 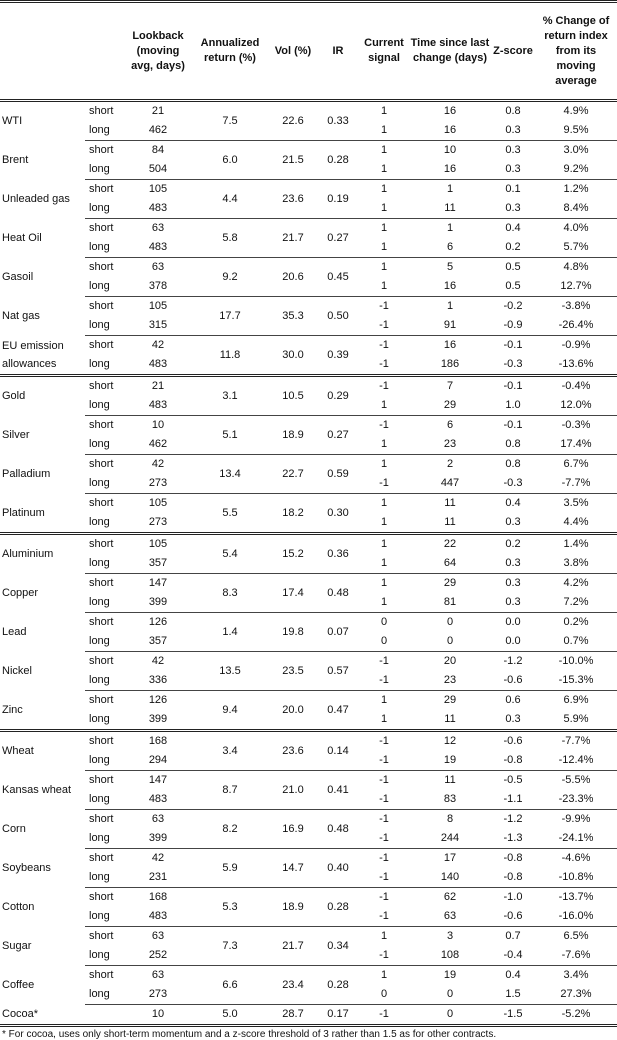 What do you see at coordinates (384, 622) in the screenshot?
I see `current-signal: 0` at bounding box center [384, 622].